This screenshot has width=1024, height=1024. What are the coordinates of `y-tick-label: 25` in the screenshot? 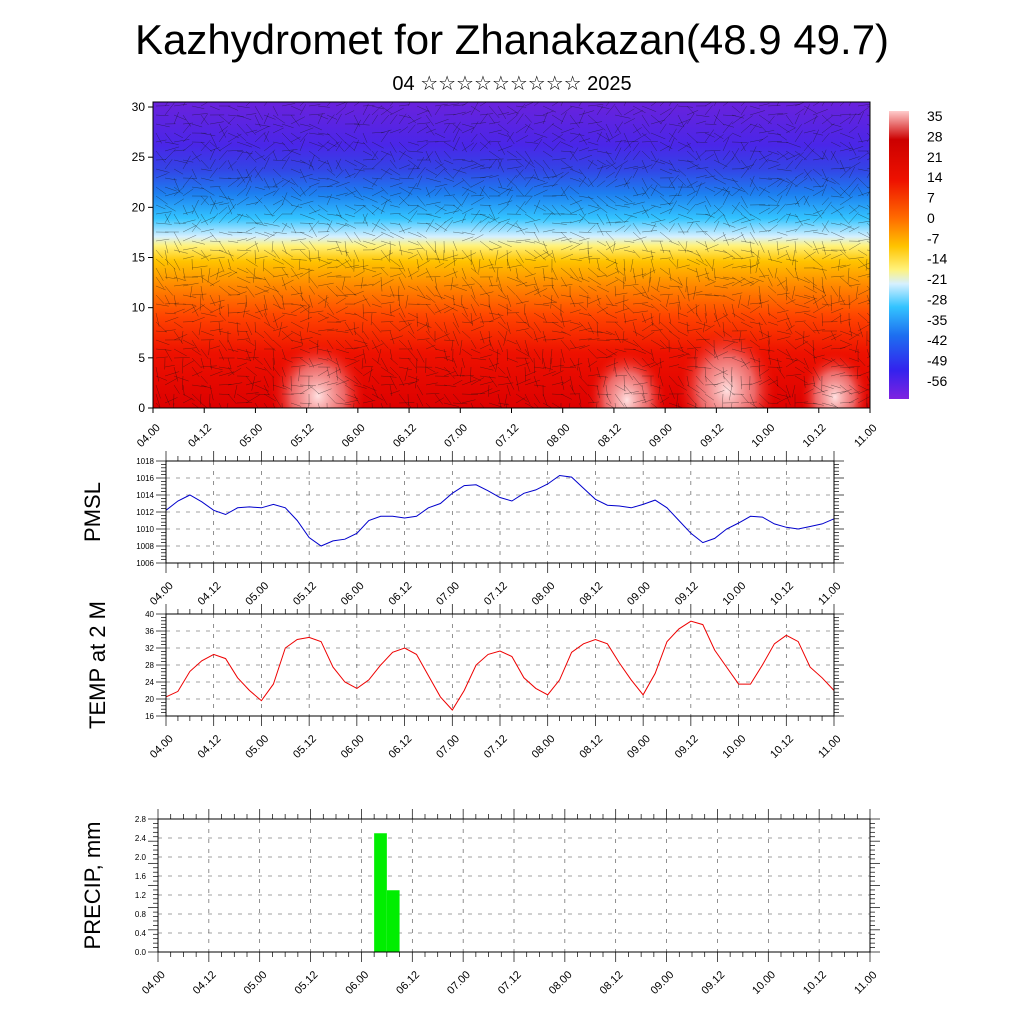 It's located at (139, 157).